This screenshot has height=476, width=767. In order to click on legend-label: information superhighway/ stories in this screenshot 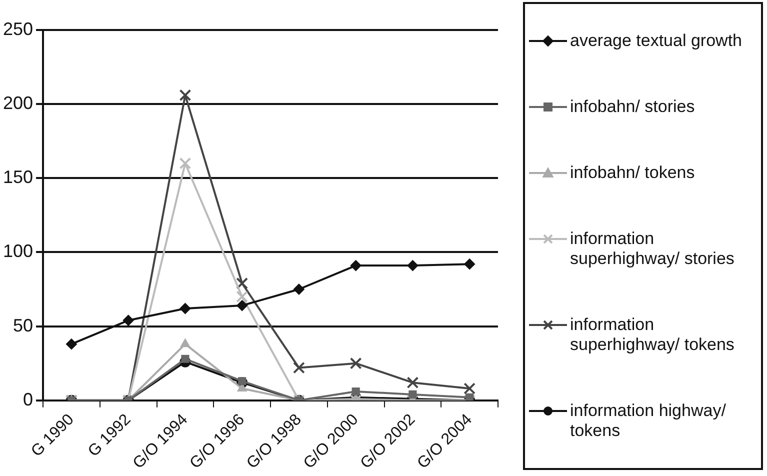, I will do `click(653, 249)`.